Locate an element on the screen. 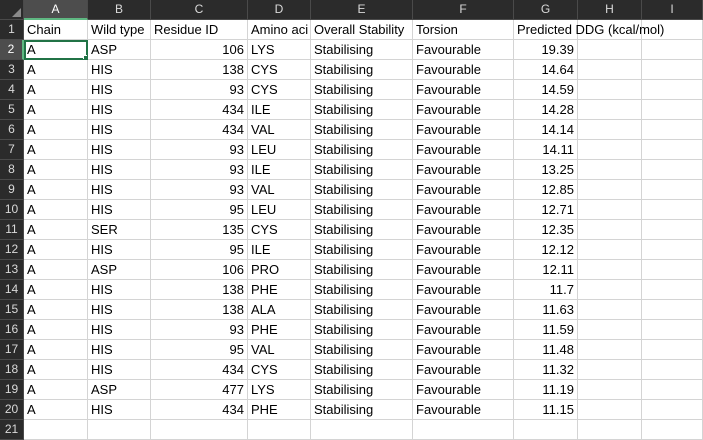 The height and width of the screenshot is (440, 703). header-amino-acid: Amino aci is located at coordinates (279, 30).